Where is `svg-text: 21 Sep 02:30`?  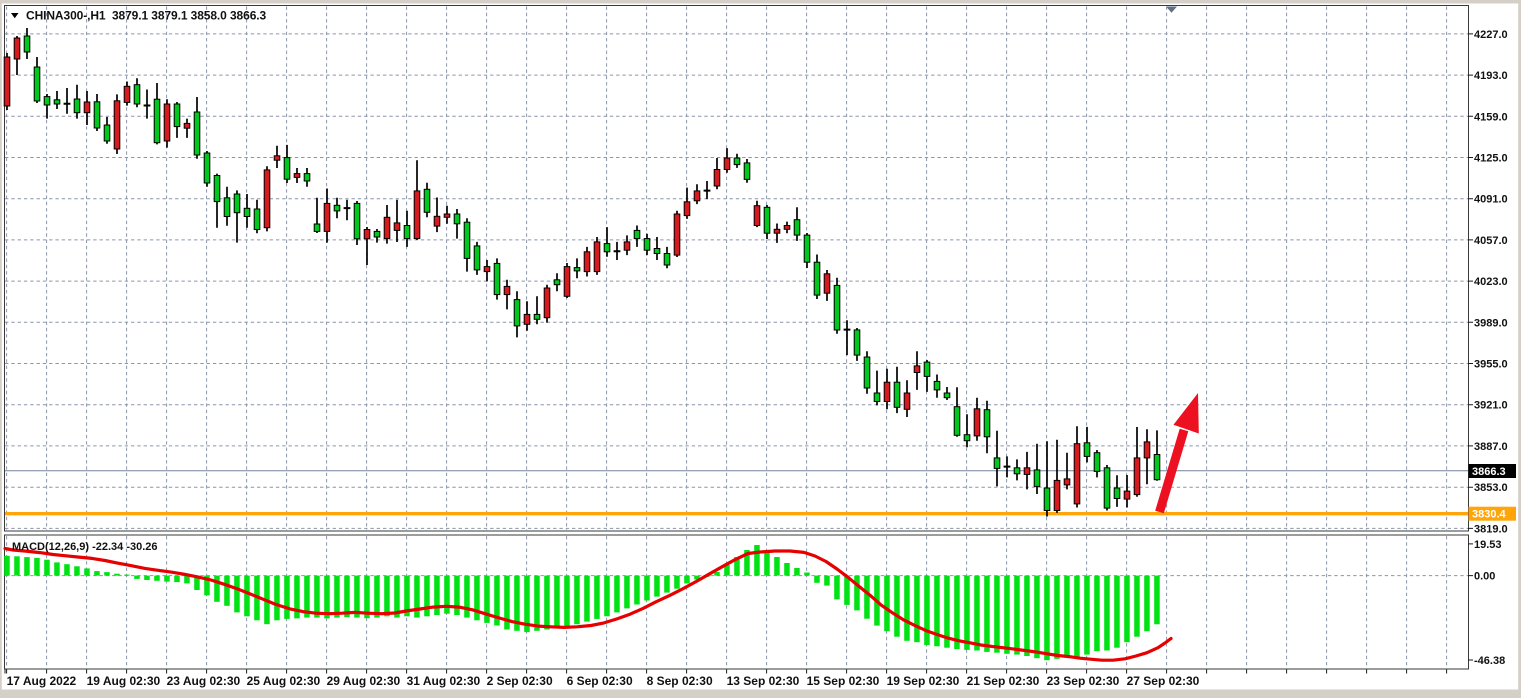 svg-text: 21 Sep 02:30 is located at coordinates (1003, 681).